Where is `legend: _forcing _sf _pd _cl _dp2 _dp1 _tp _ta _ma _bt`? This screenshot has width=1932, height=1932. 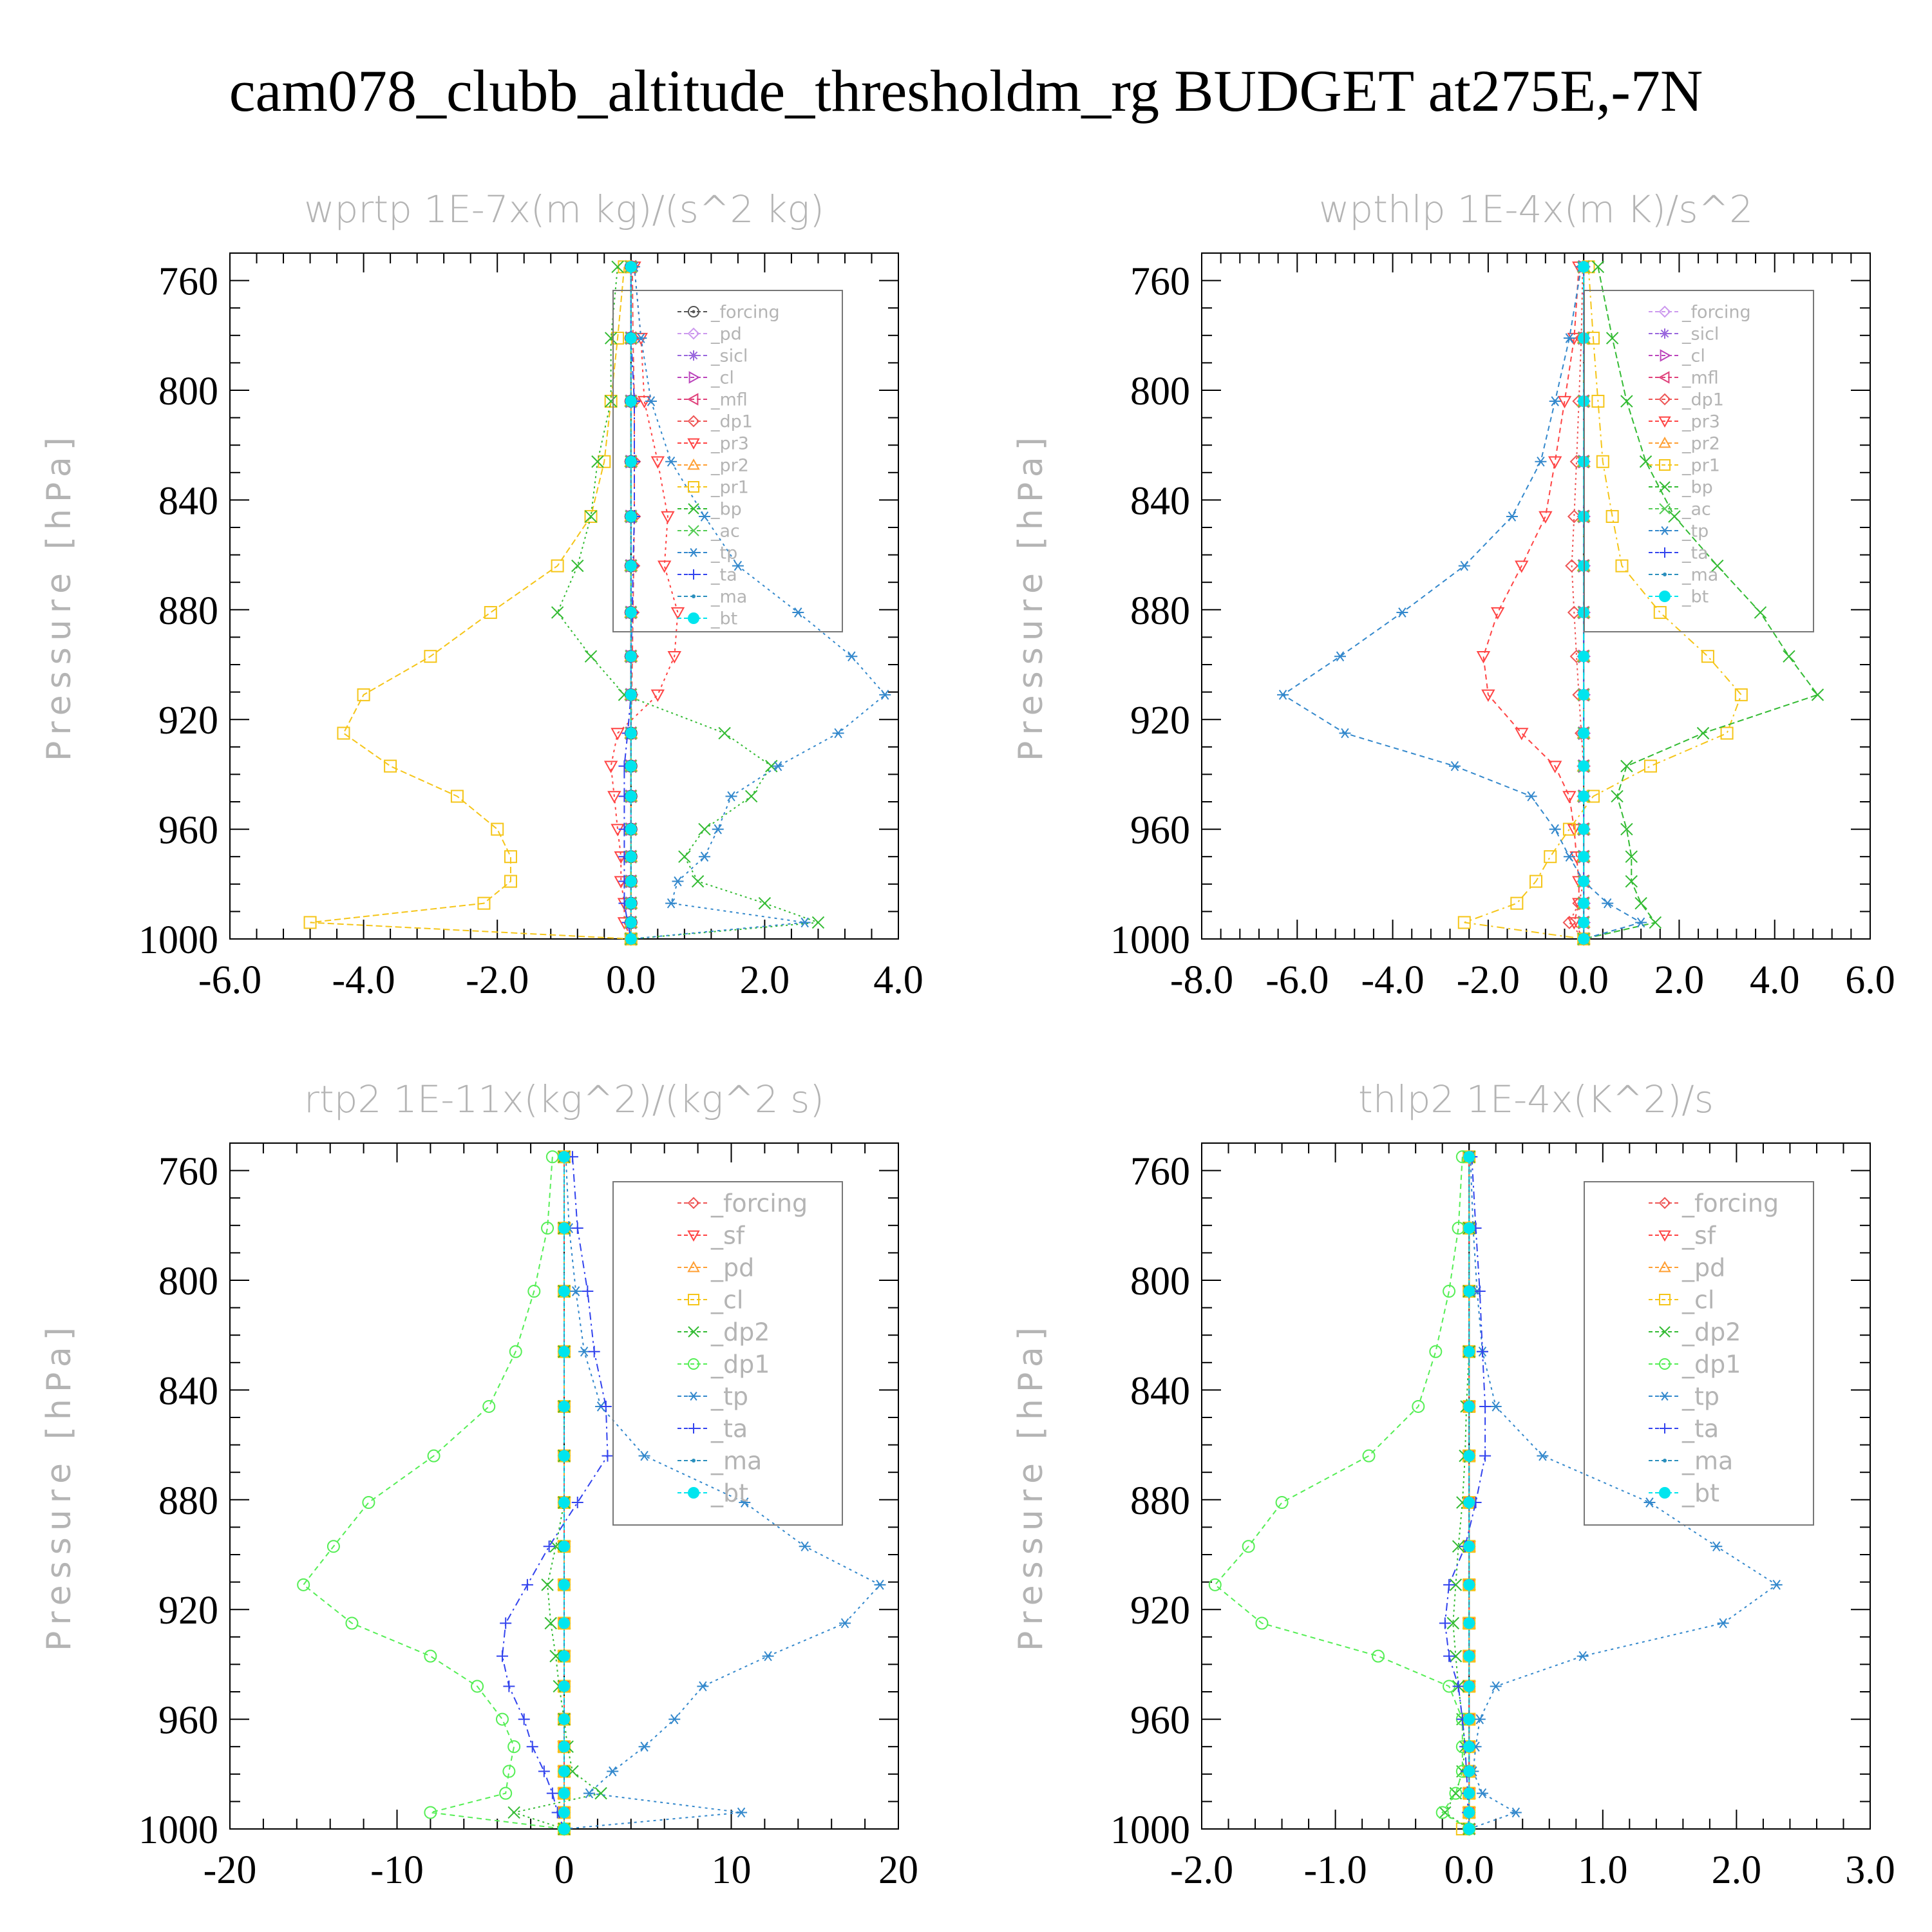
legend: _forcing _sf _pd _cl _dp2 _dp1 _tp _ta _ma _bt is located at coordinates (727, 1353).